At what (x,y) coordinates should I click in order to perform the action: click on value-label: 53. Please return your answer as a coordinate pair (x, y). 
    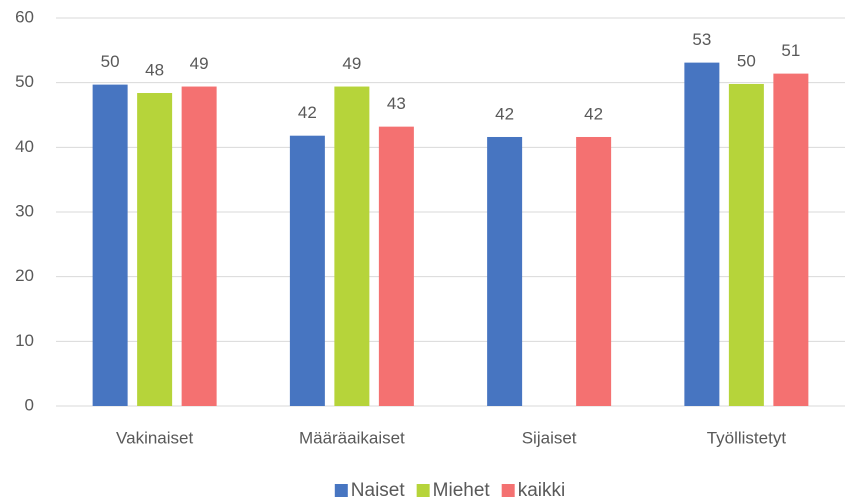
    Looking at the image, I should click on (701, 39).